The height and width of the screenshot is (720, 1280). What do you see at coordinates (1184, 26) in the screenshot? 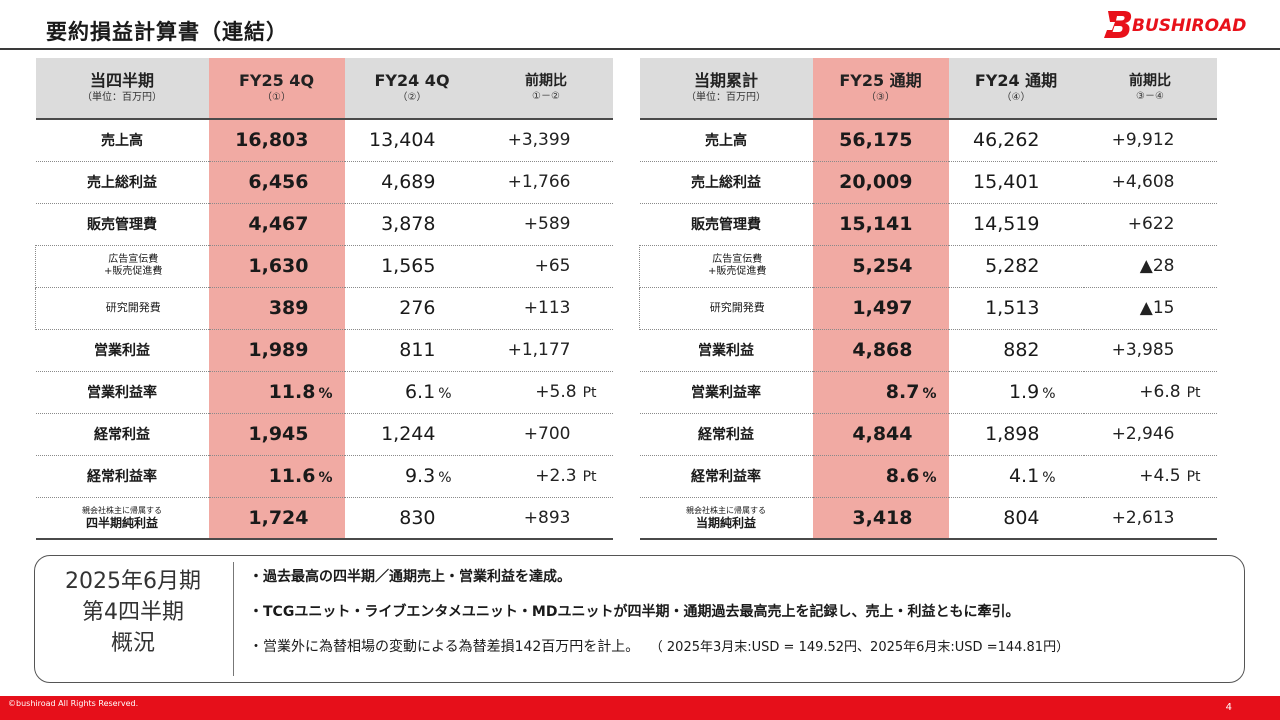
I see `bushiroad-logo: BUSHIROAD` at bounding box center [1184, 26].